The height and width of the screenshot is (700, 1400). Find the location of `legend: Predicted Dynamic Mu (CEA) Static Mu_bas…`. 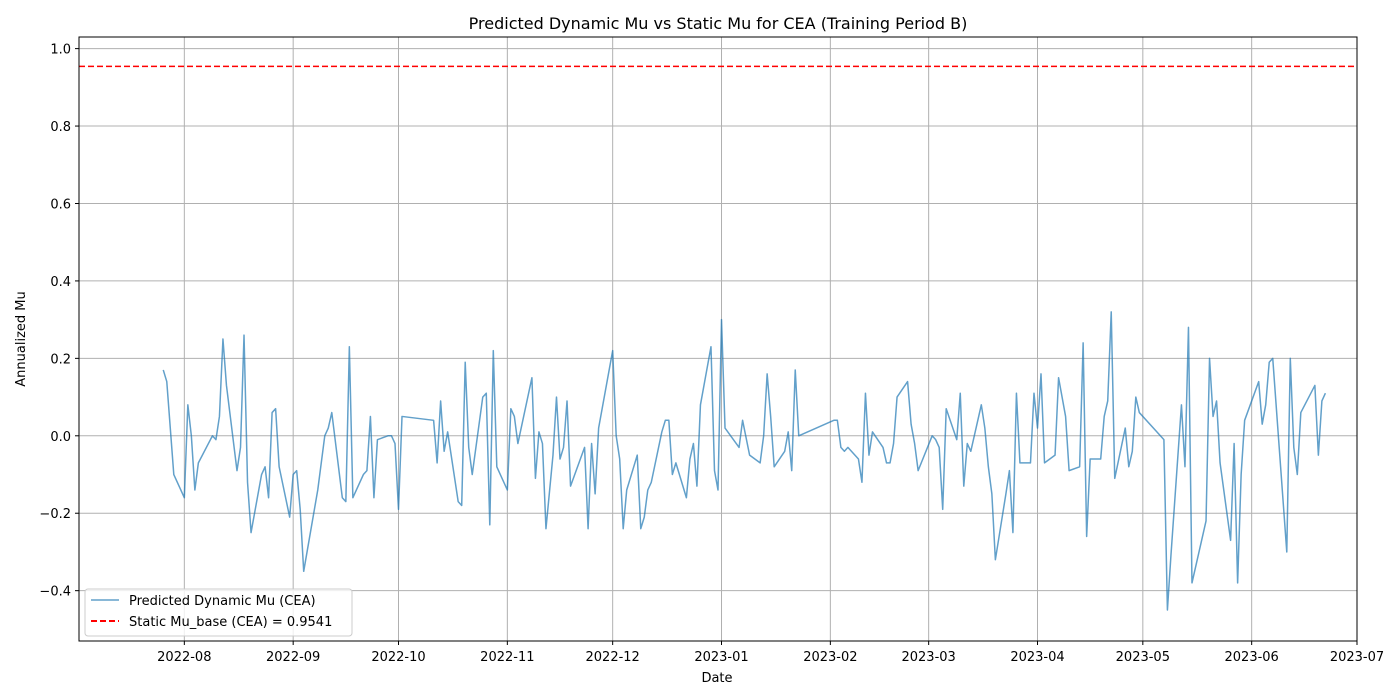

legend: Predicted Dynamic Mu (CEA) Static Mu_bas… is located at coordinates (218, 612).